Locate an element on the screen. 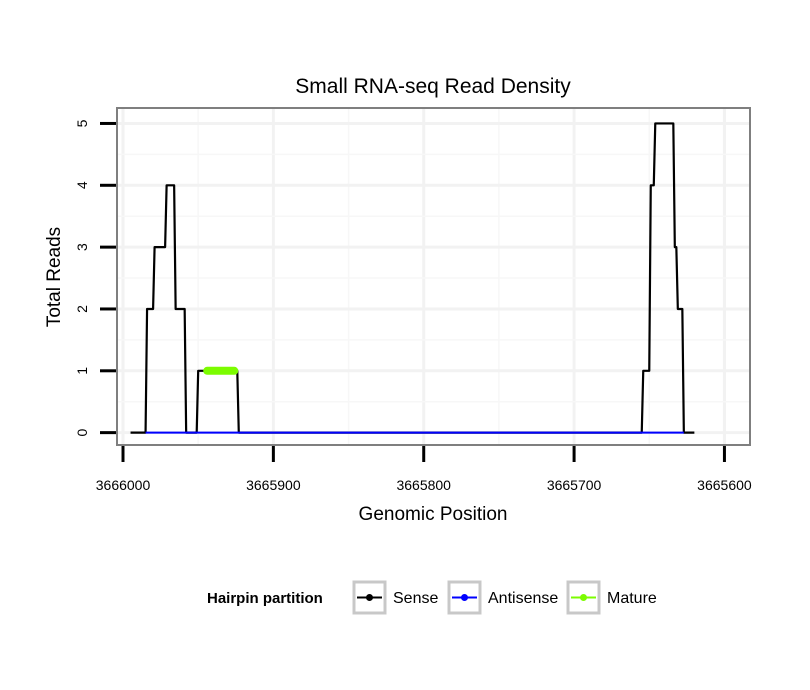  x-tick-label: 3665900 is located at coordinates (273, 485).